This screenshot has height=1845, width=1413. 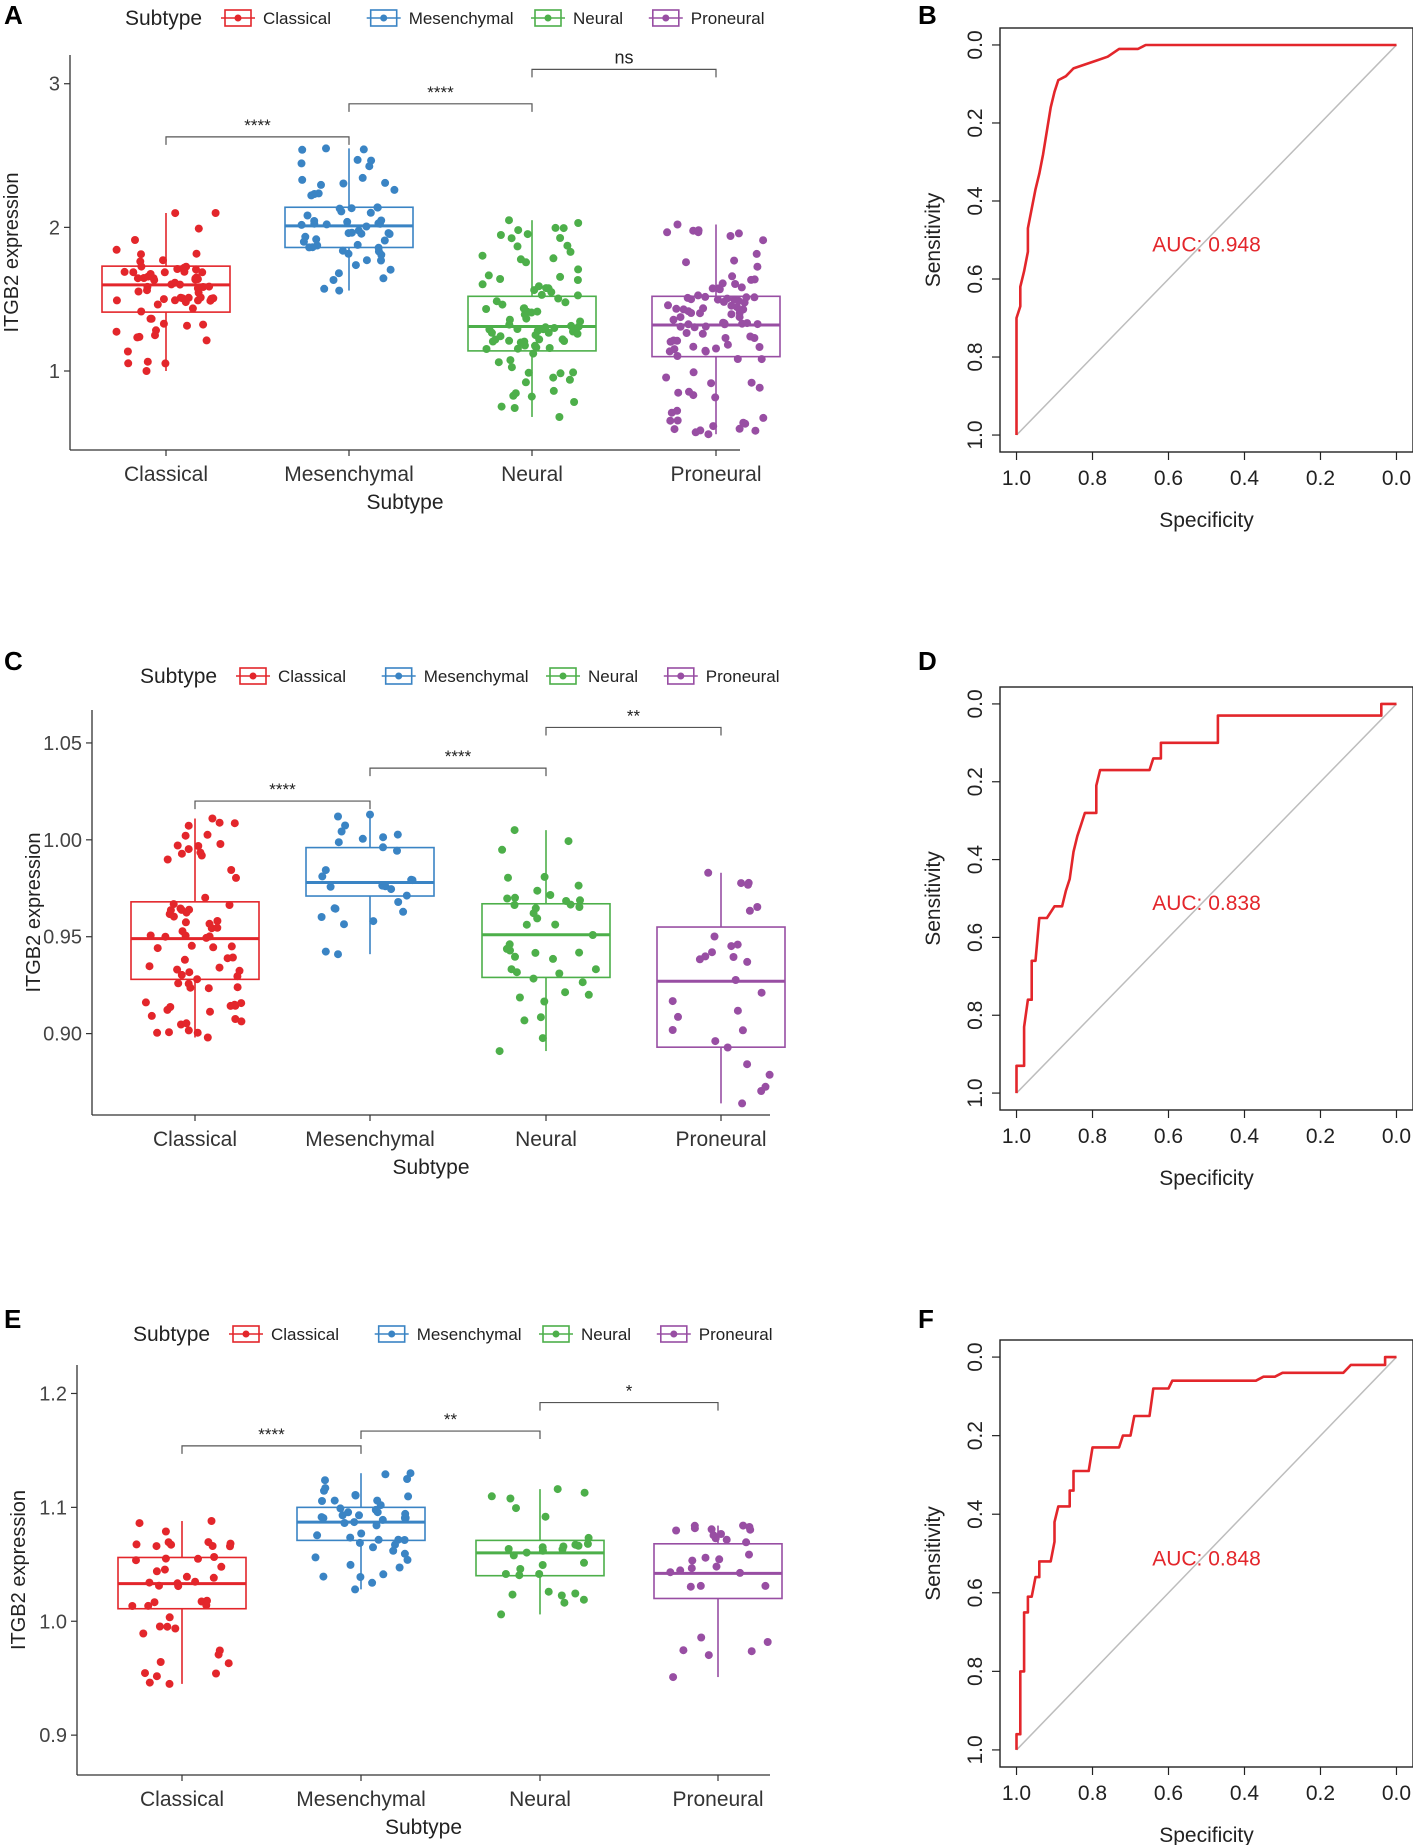 I want to click on points-classical, so click(x=181, y=1602).